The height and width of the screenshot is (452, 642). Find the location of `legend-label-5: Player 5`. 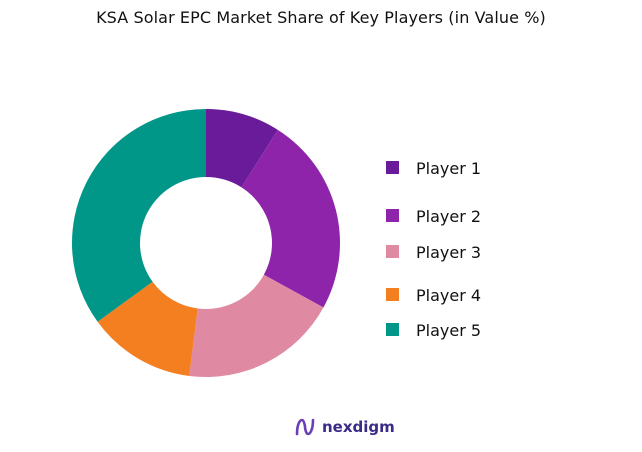

legend-label-5: Player 5 is located at coordinates (448, 330).